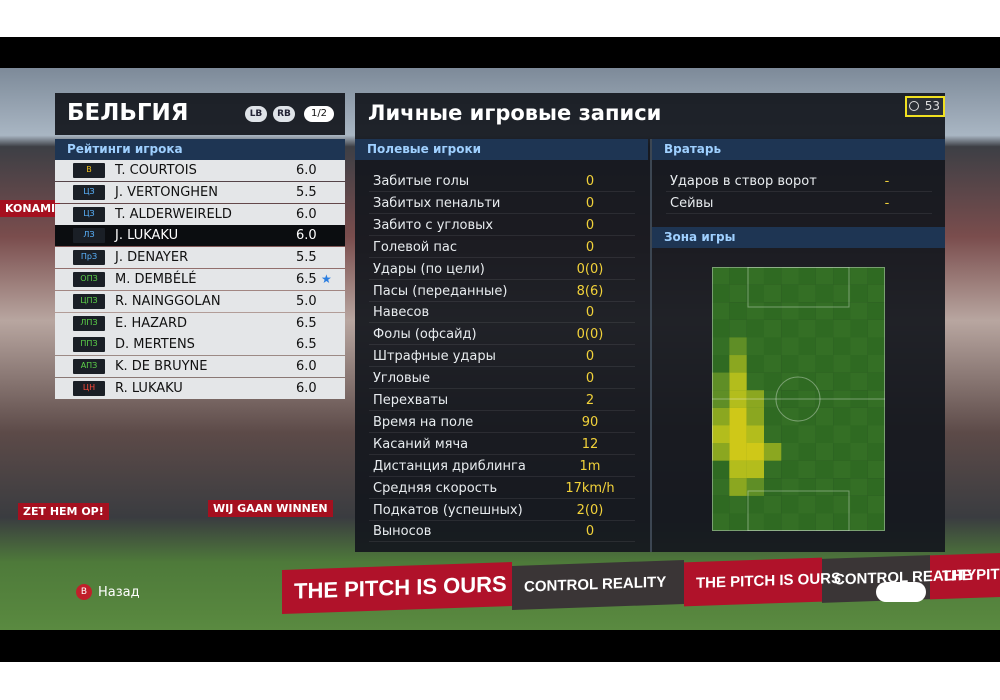  Describe the element at coordinates (306, 192) in the screenshot. I see `player-rating: 5.5` at that location.